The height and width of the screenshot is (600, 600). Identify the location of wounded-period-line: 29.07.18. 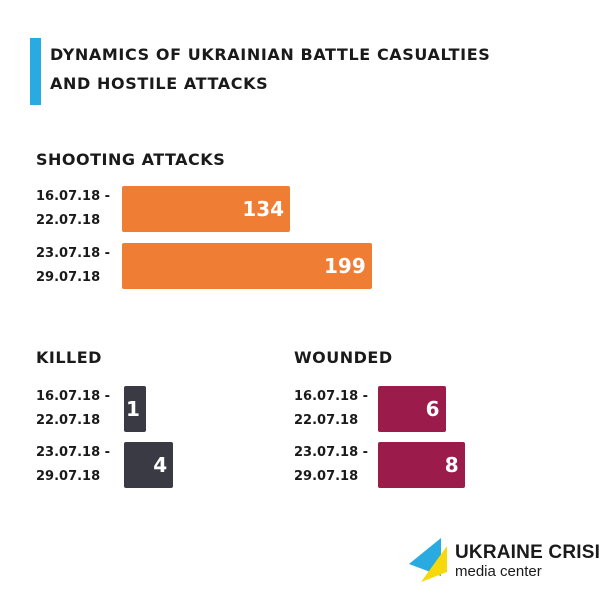
(326, 476).